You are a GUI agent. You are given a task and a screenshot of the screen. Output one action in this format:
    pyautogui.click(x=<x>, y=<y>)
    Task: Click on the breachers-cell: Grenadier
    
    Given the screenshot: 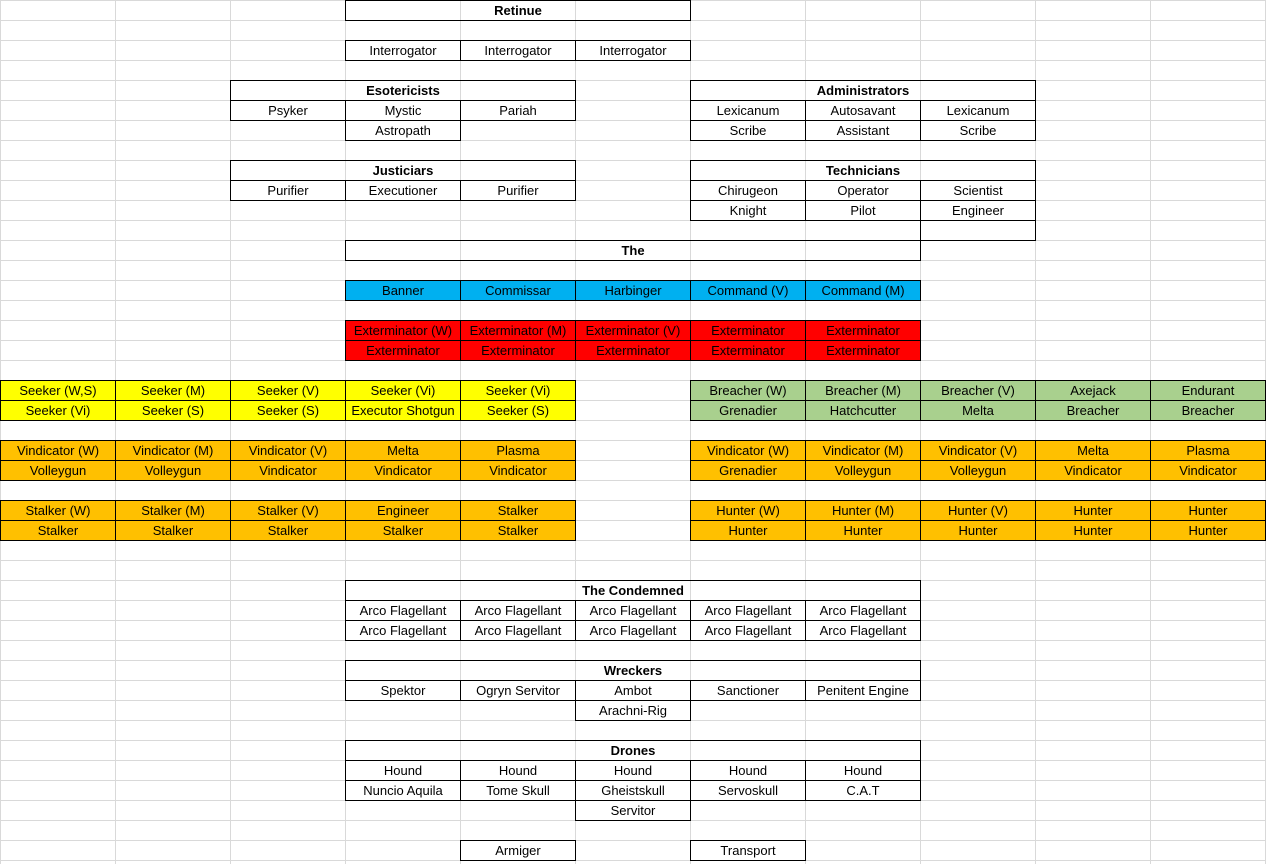 What is the action you would take?
    pyautogui.click(x=748, y=410)
    